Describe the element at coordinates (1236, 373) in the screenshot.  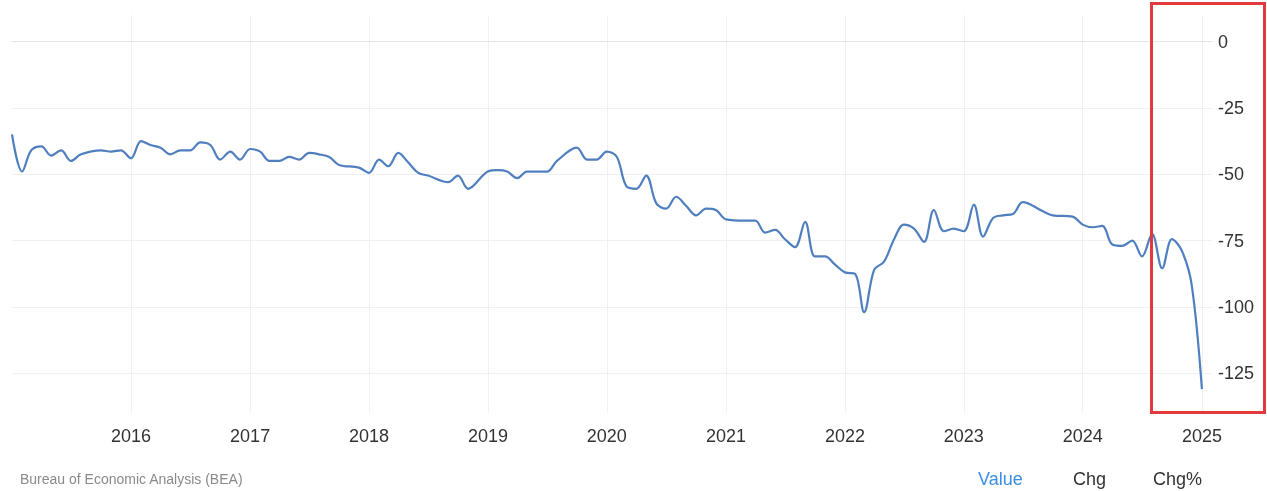
I see `y-tick-label: -125` at that location.